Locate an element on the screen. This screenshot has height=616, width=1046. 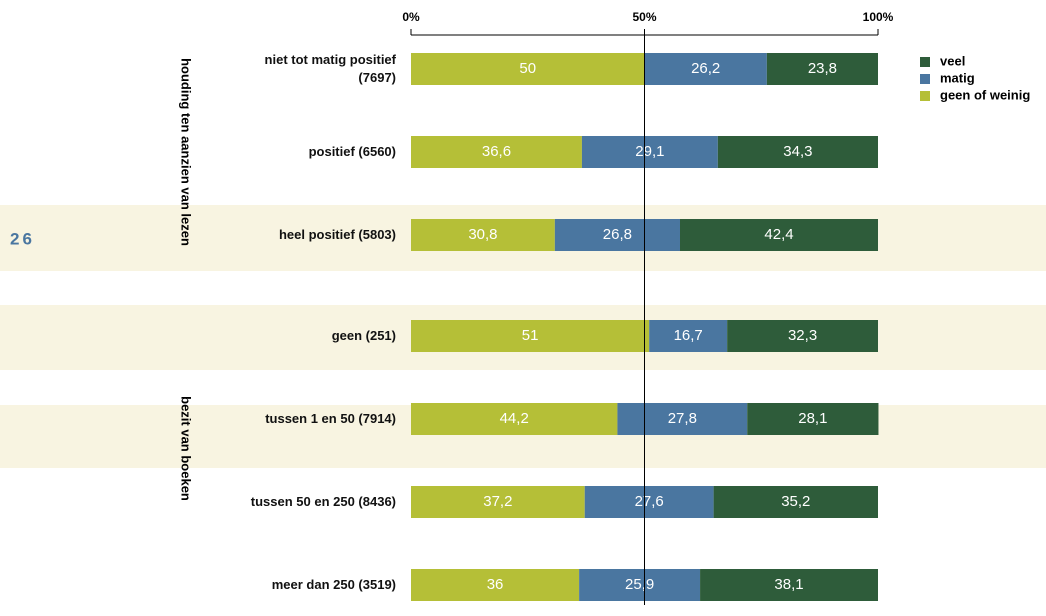
value-label: 30,8 is located at coordinates (482, 234).